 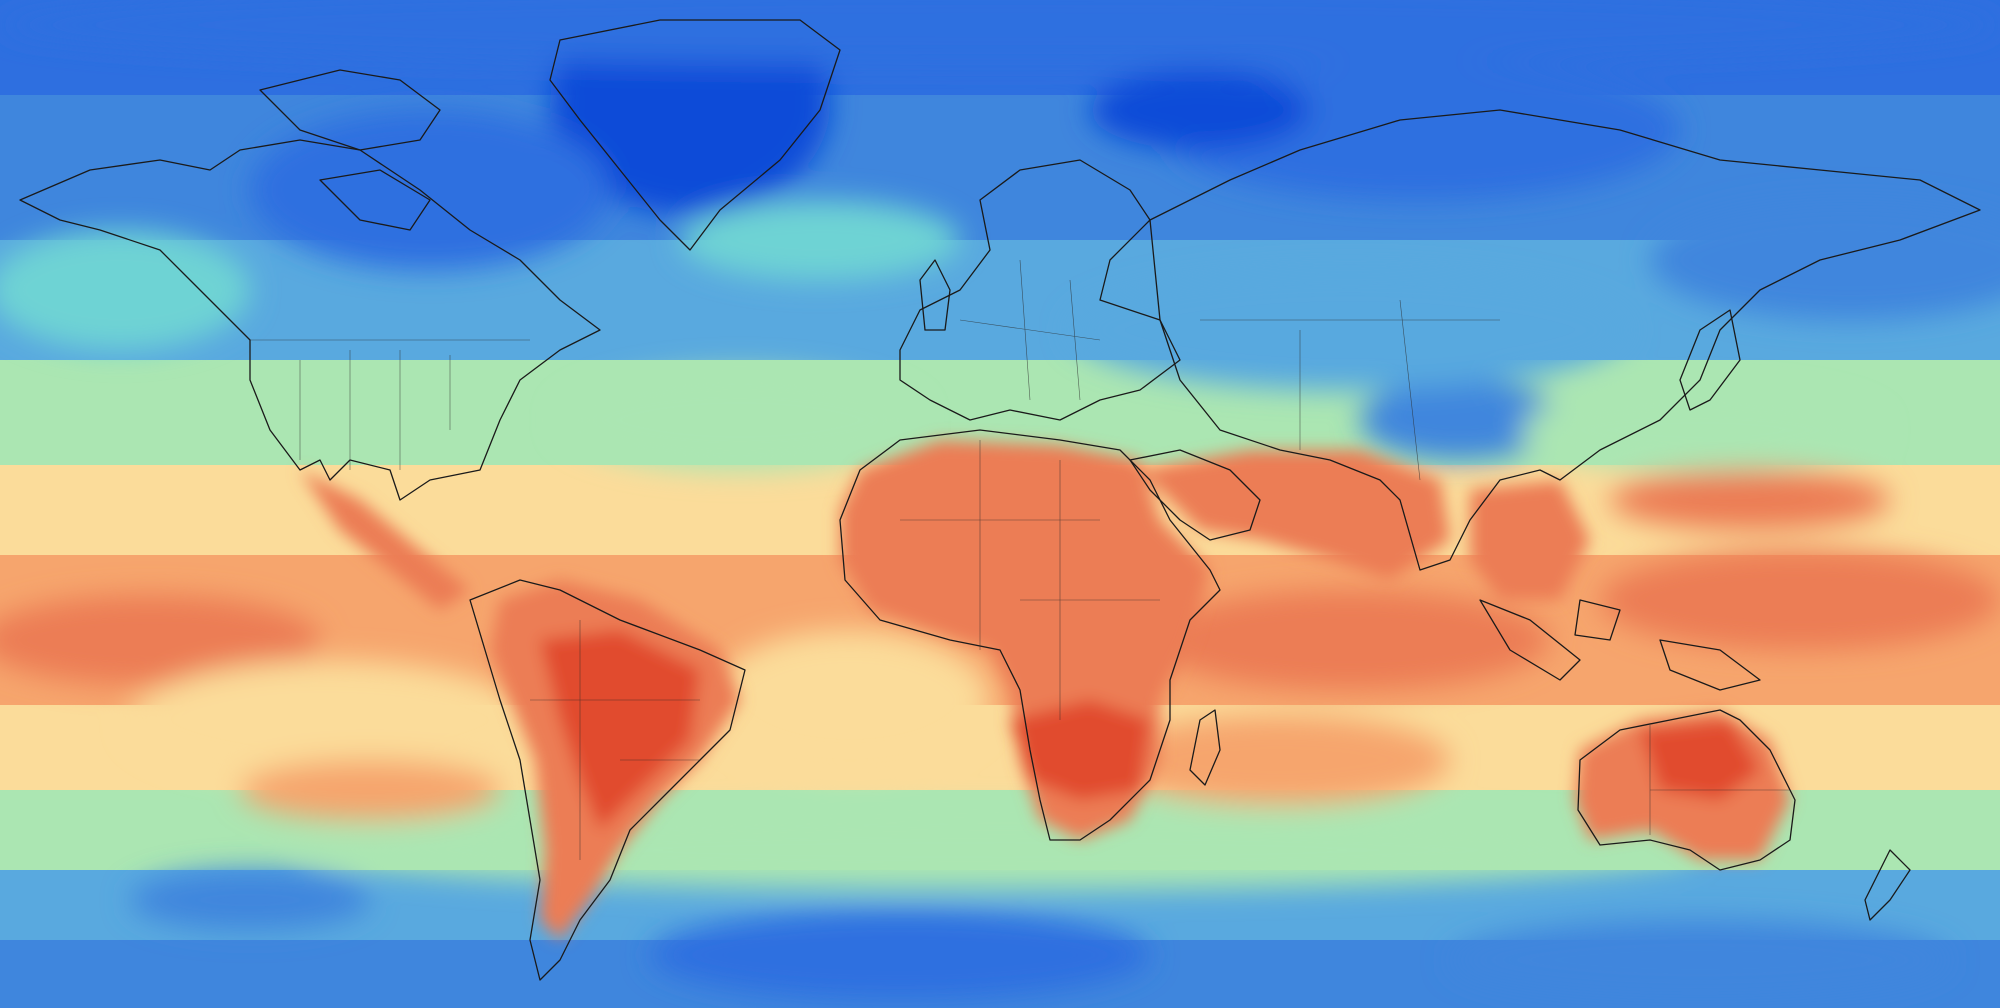 I want to click on coast-north-america, so click(x=310, y=320).